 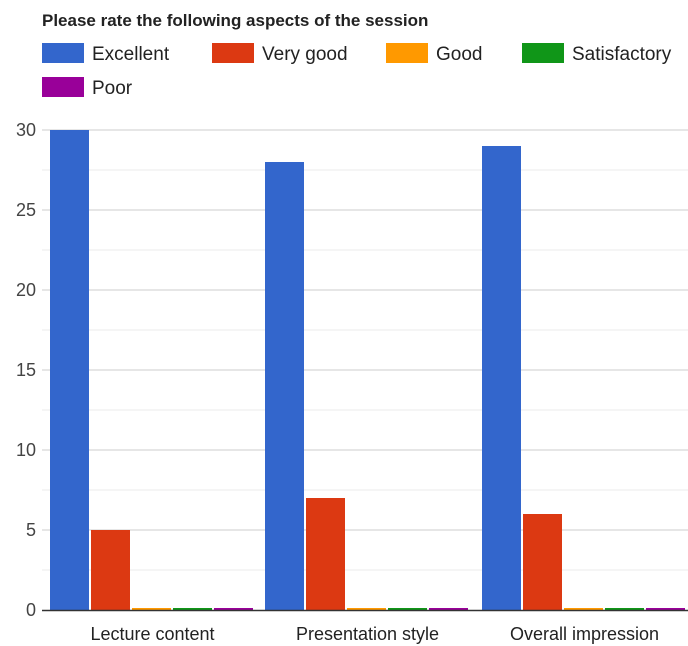 What do you see at coordinates (31, 610) in the screenshot?
I see `y-tick-label: 0` at bounding box center [31, 610].